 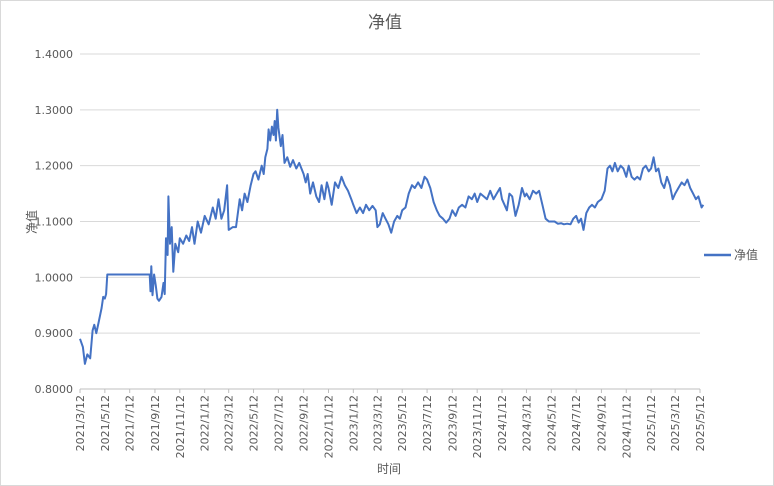 I want to click on x-axis-title: 时间, so click(x=389, y=469).